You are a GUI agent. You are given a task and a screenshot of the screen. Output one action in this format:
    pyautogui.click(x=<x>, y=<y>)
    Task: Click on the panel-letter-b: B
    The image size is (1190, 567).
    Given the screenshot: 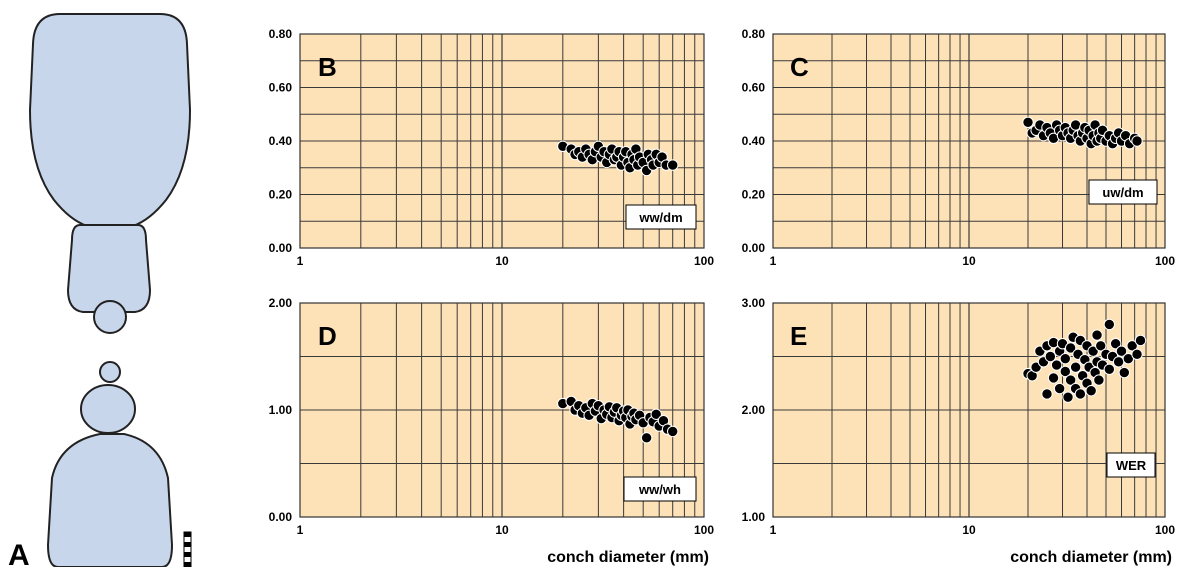 What is the action you would take?
    pyautogui.click(x=327, y=67)
    